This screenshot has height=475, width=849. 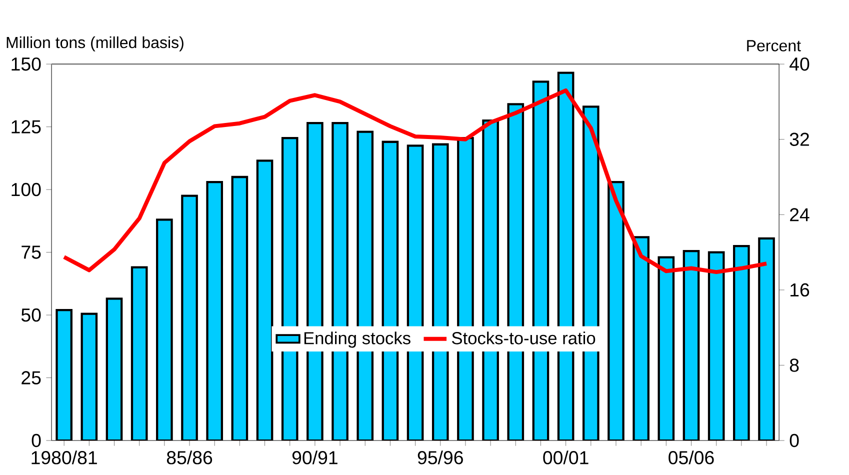 What do you see at coordinates (794, 441) in the screenshot?
I see `y2-tick-label: 0` at bounding box center [794, 441].